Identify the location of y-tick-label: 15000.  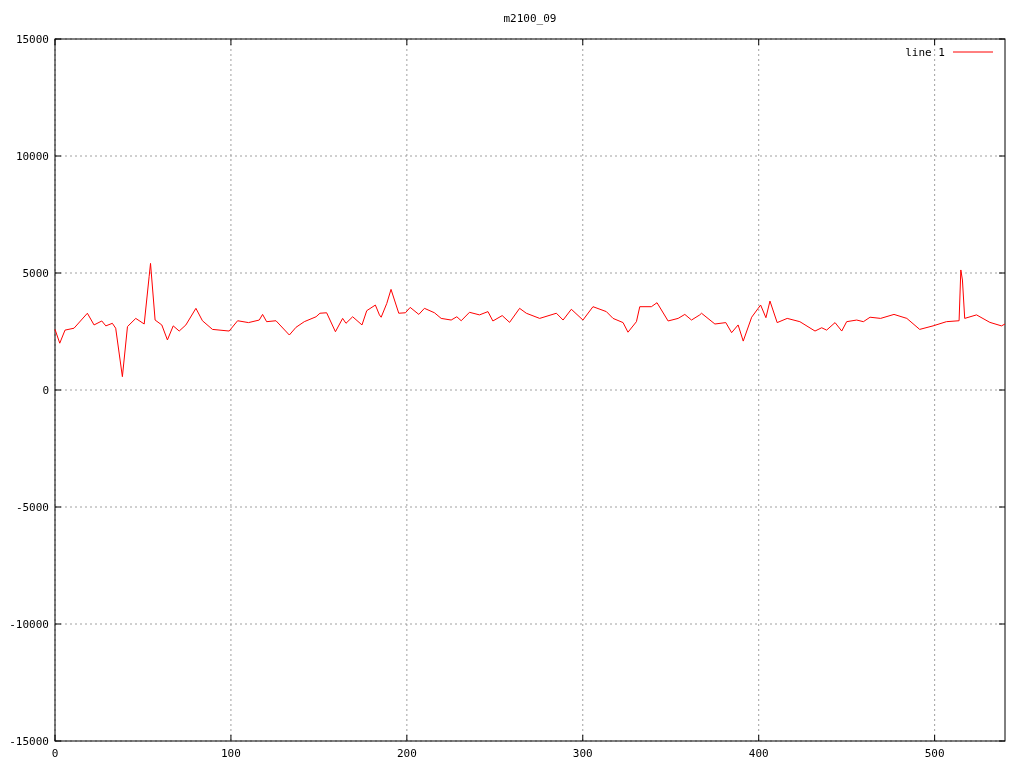
(32, 39).